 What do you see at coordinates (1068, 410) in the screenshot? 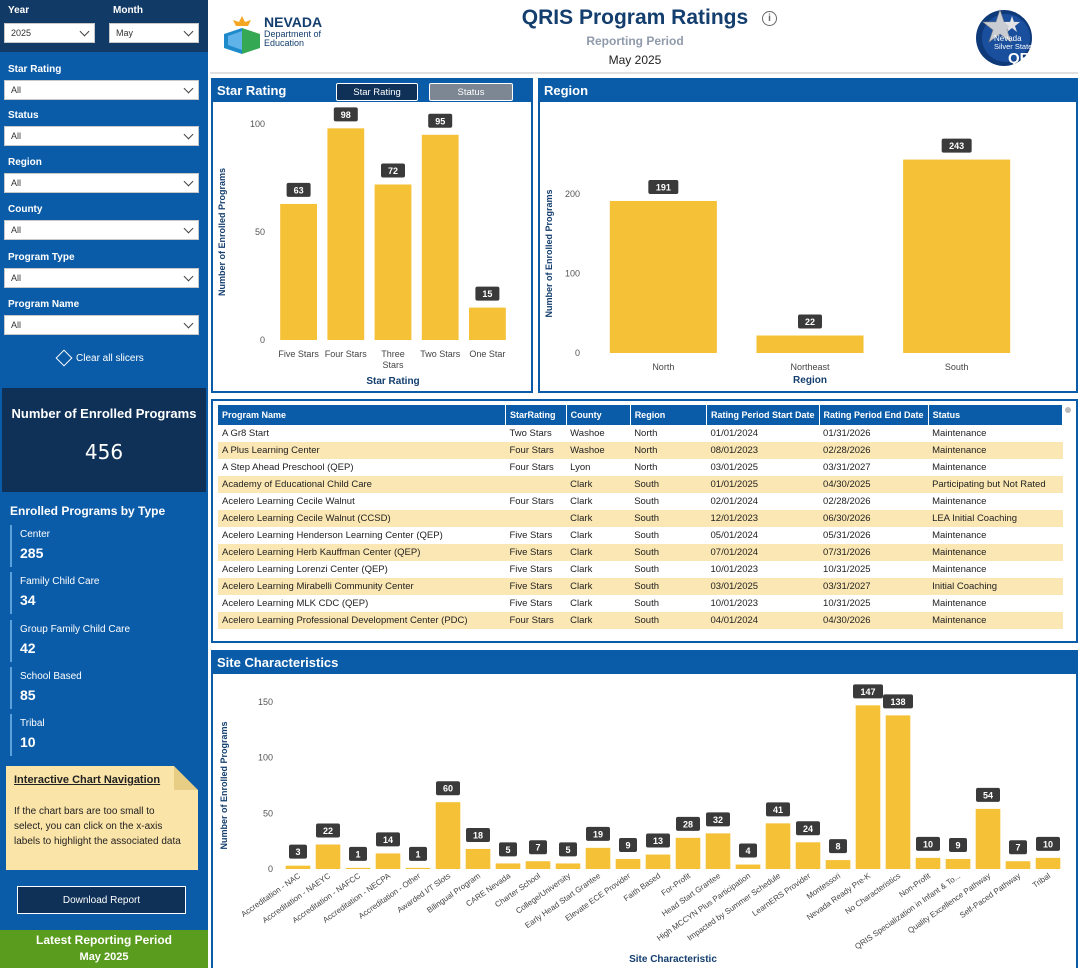
I see `scrollbar-thumb` at bounding box center [1068, 410].